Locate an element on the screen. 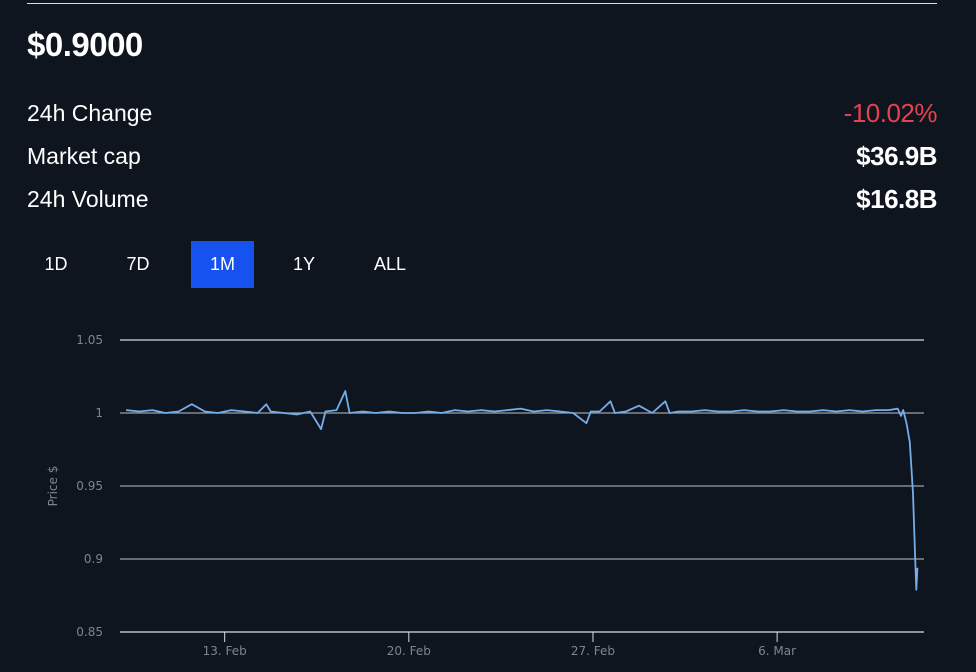  tab-all: ALL is located at coordinates (390, 264).